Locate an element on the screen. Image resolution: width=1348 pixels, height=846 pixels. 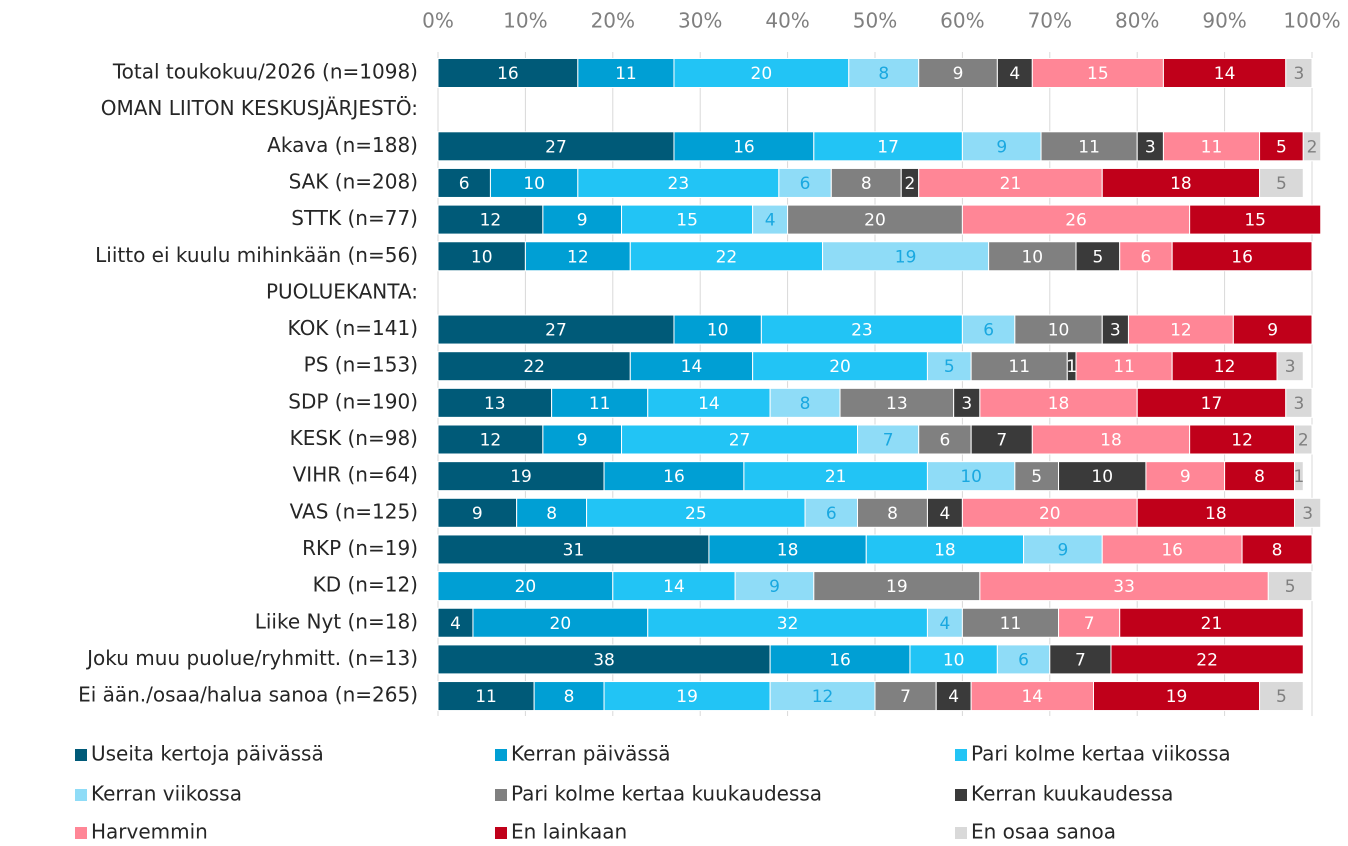
x-tick-label: 60% is located at coordinates (962, 21).